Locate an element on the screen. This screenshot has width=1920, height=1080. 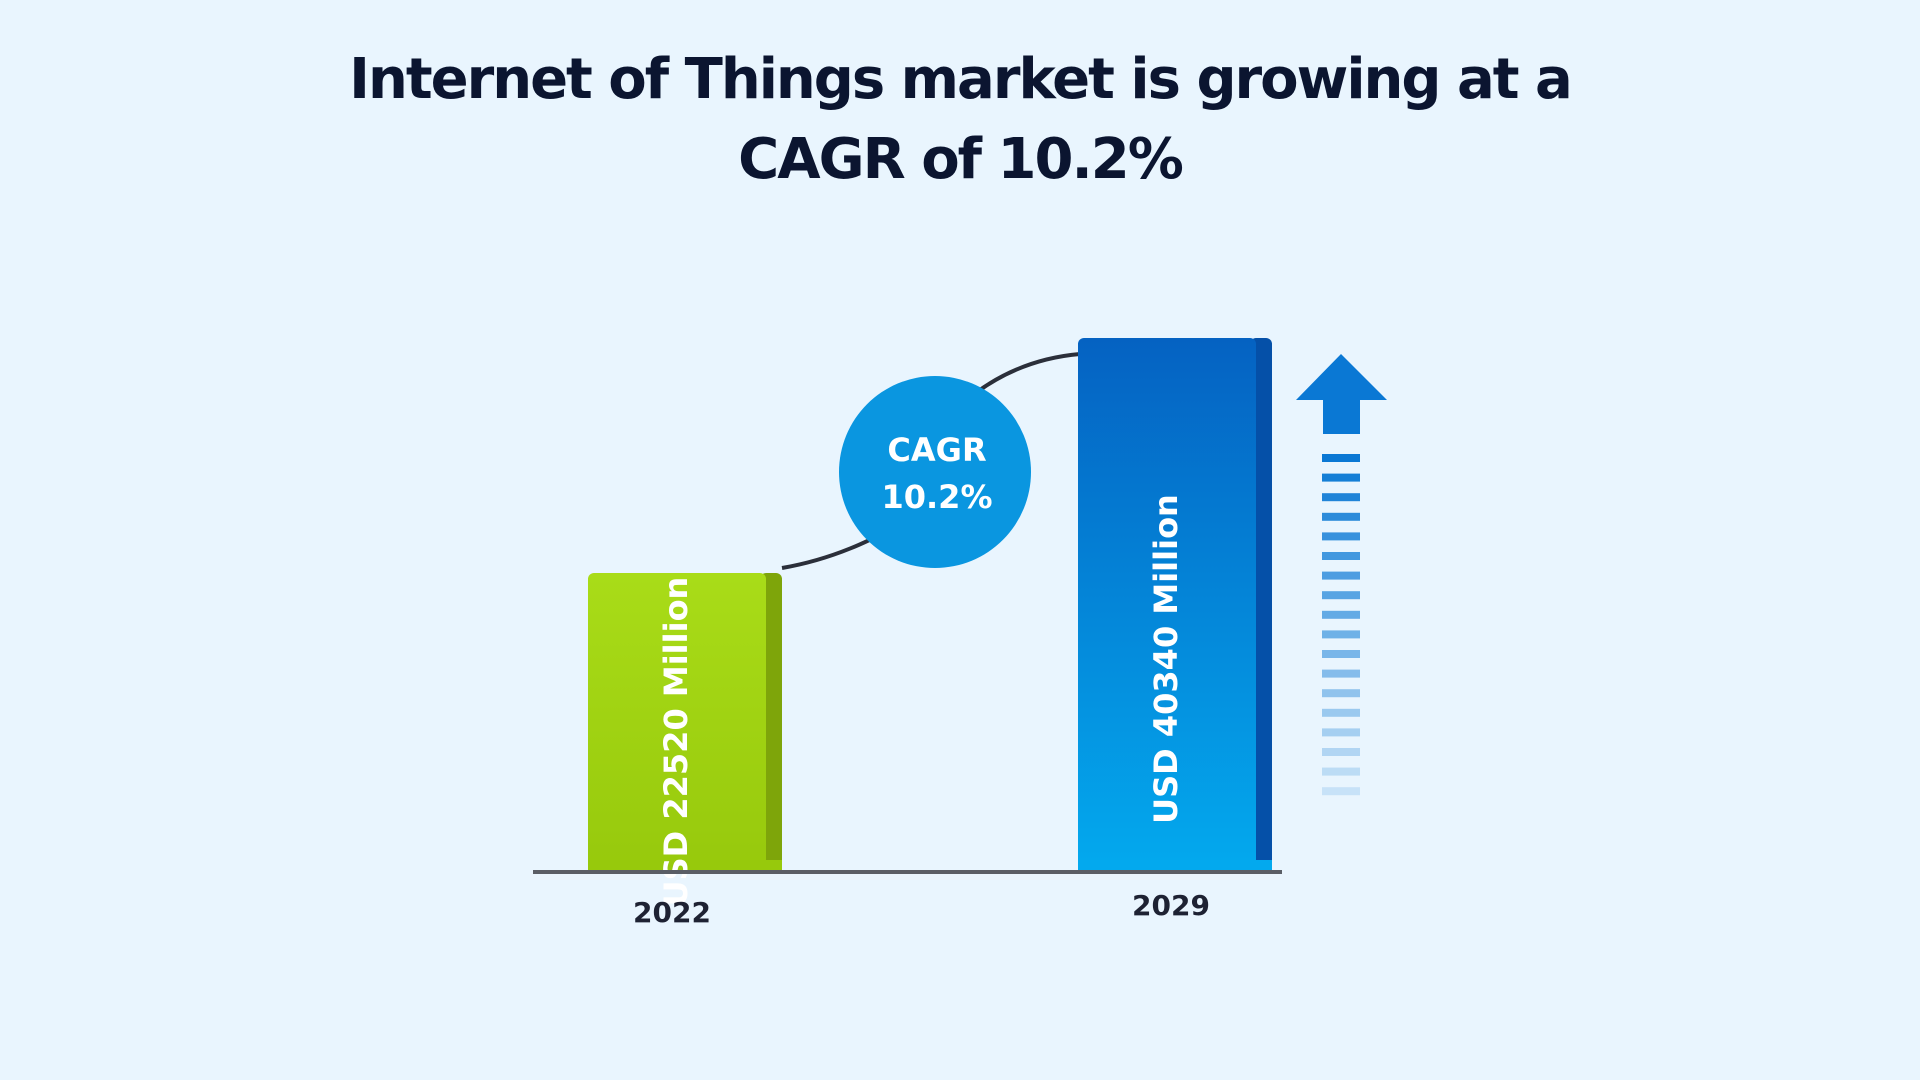
growth-arrow-icon is located at coordinates (1341, 575).